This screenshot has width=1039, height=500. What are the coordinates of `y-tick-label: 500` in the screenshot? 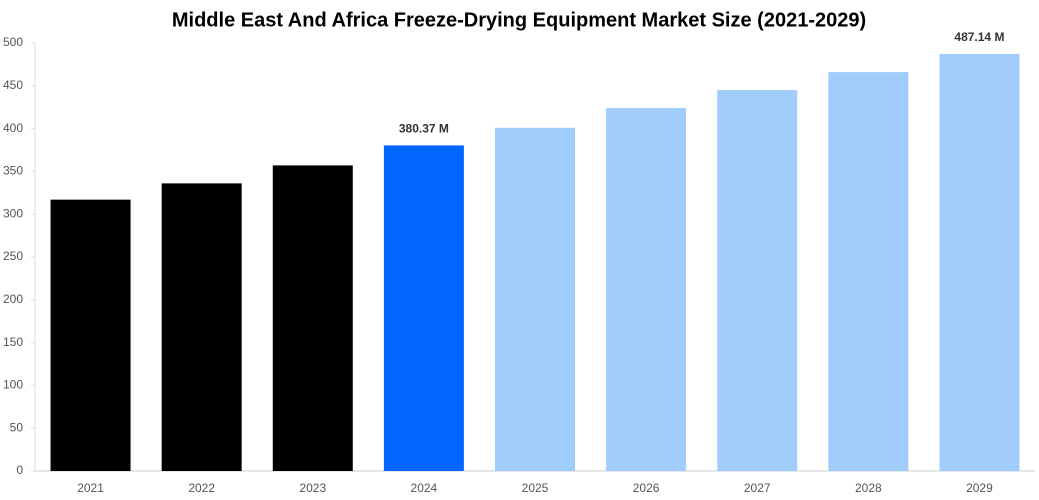 It's located at (13, 42).